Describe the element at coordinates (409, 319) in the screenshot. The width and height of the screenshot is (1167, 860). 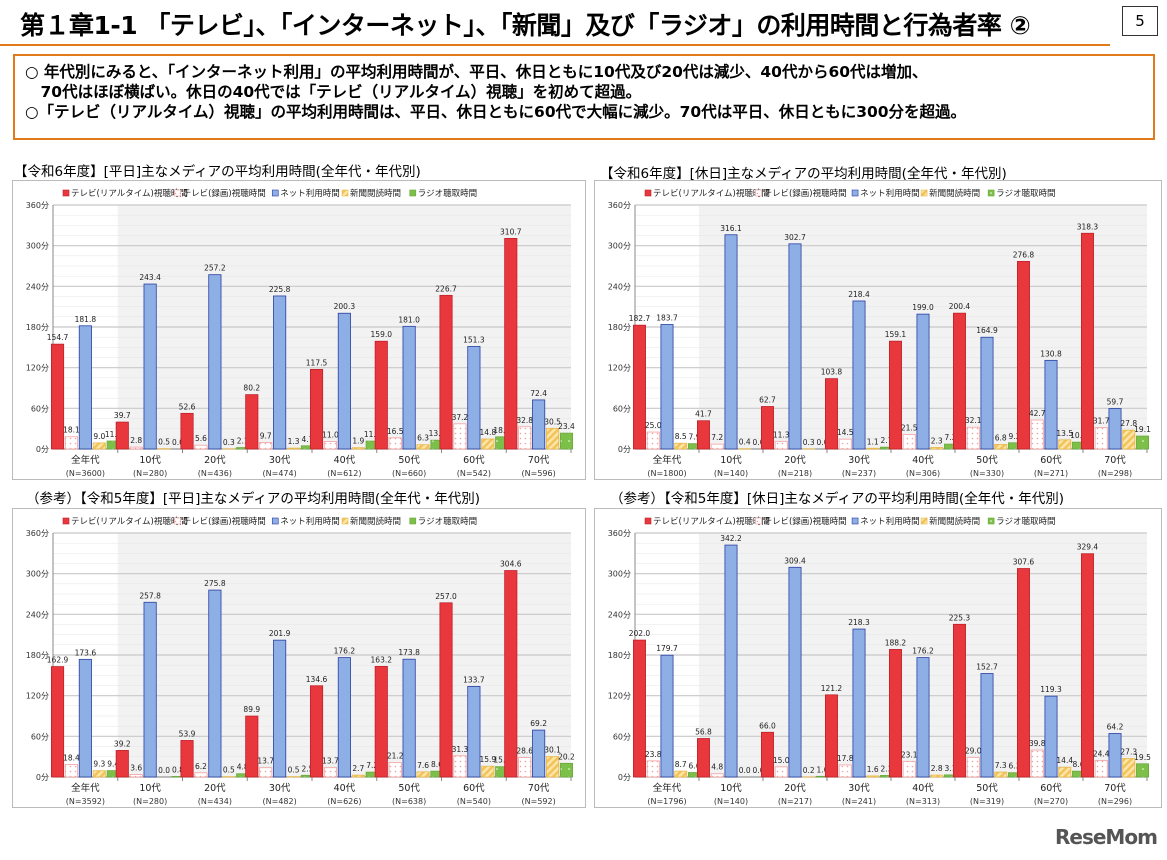
I see `data-label: 181.0` at that location.